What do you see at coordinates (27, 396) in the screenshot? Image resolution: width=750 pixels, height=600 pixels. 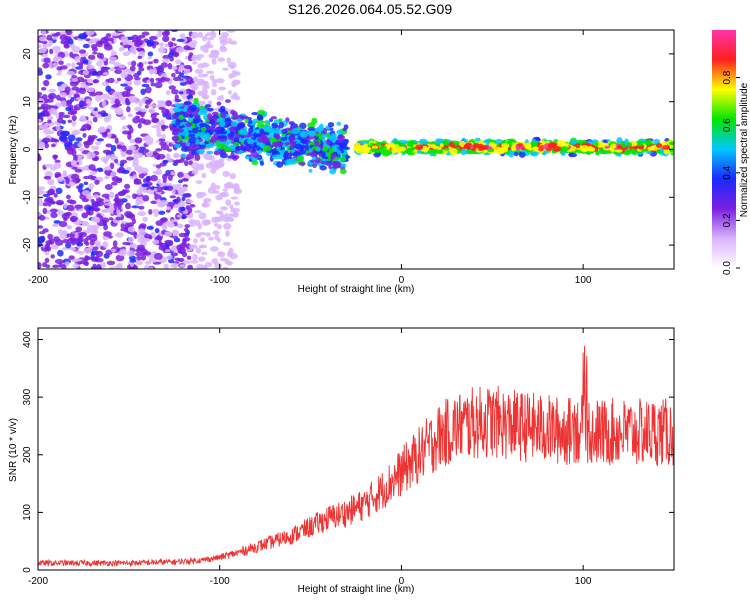 I see `snr-ytick-label: 300` at bounding box center [27, 396].